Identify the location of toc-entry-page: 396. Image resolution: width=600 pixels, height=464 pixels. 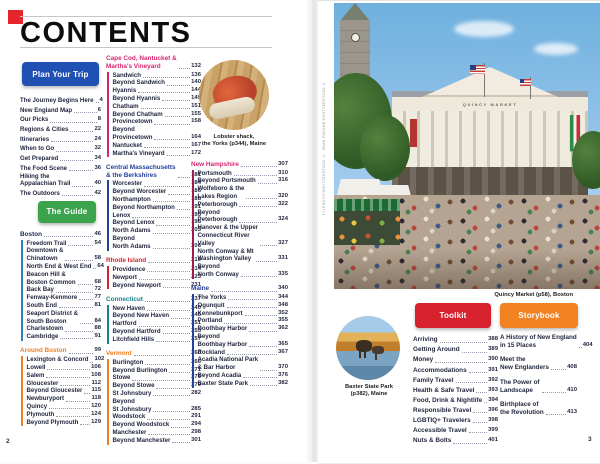
(493, 409).